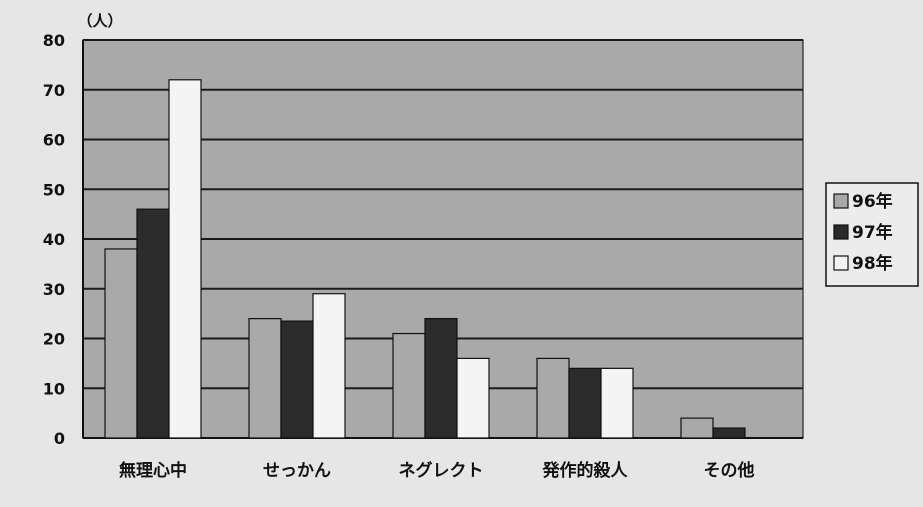 This screenshot has height=507, width=923. I want to click on y-tick-label: 70, so click(54, 90).